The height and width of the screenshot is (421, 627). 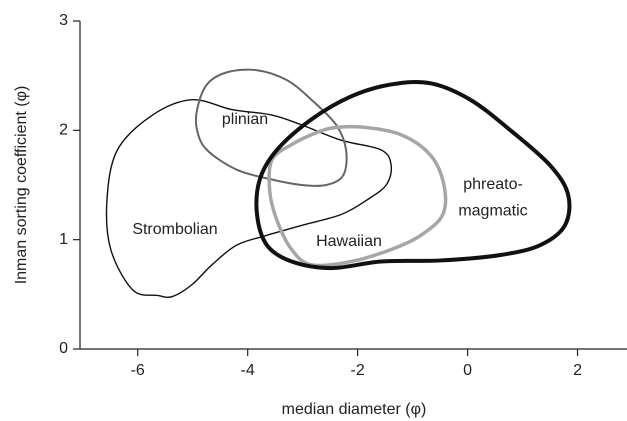 I want to click on region-label: Strombolian, so click(x=174, y=229).